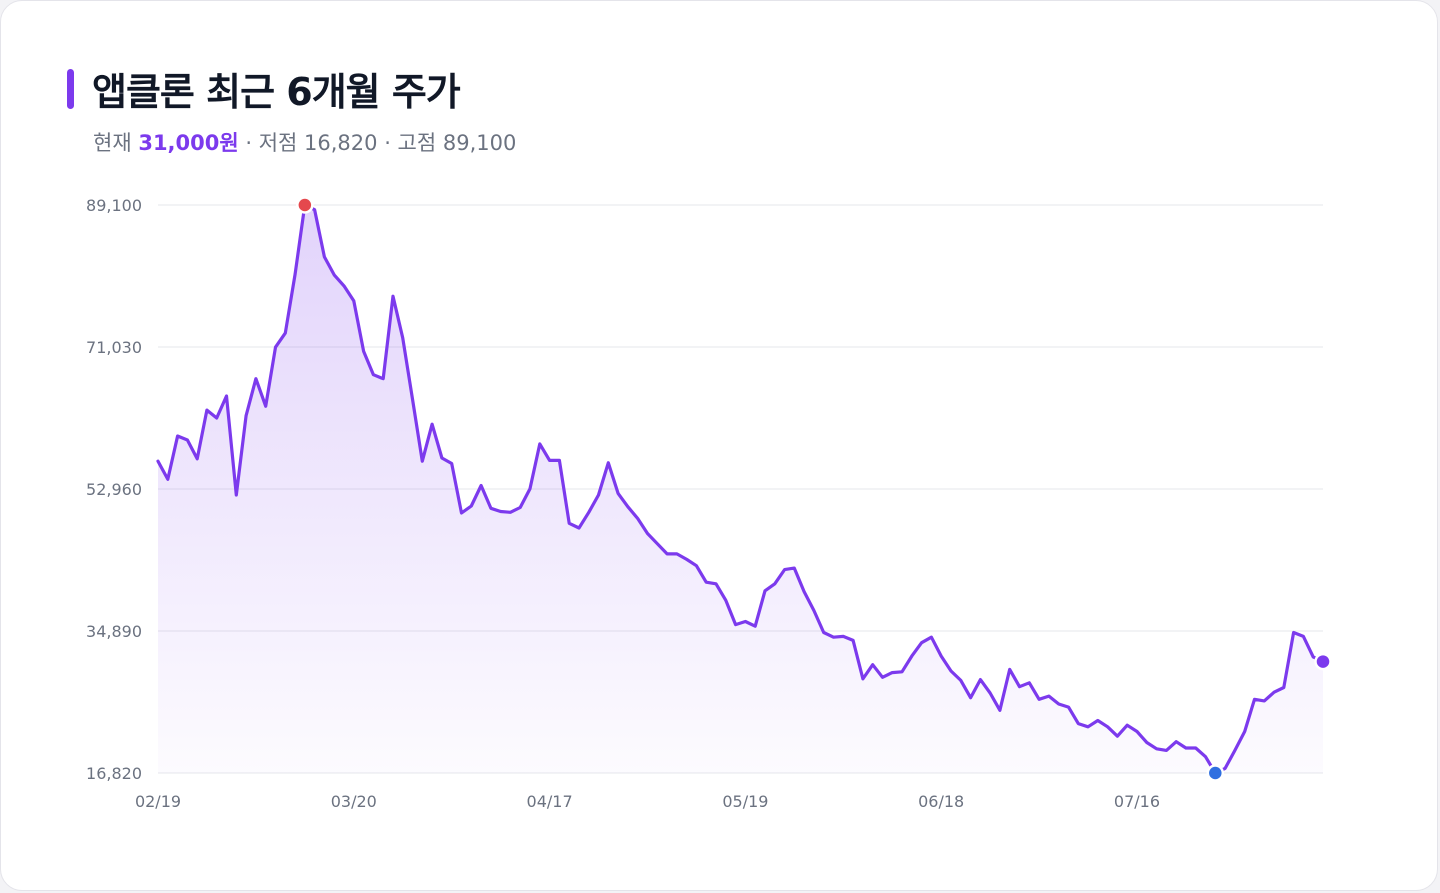 Image resolution: width=1440 pixels, height=893 pixels. I want to click on y-tick-label: 89,100, so click(114, 205).